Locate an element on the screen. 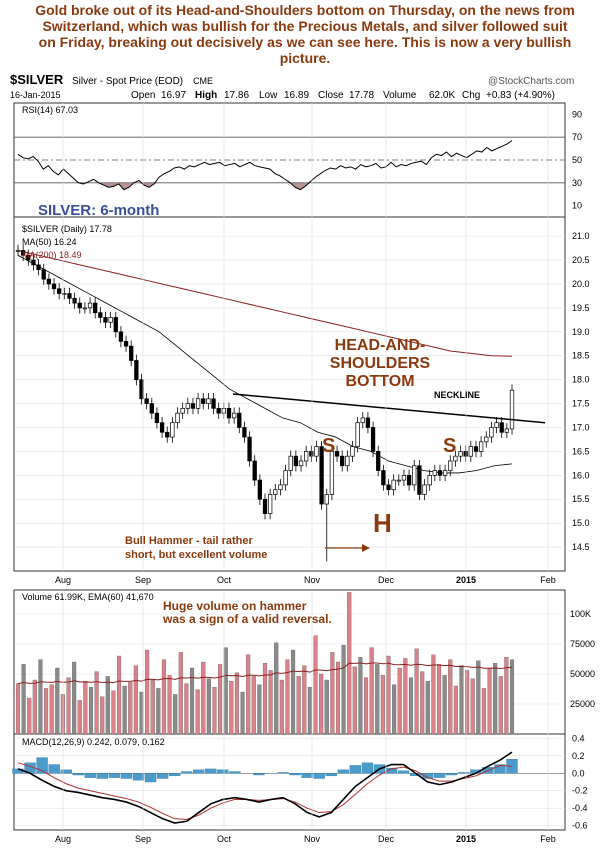 The image size is (610, 853). rsi-tick-label: 10 is located at coordinates (577, 206).